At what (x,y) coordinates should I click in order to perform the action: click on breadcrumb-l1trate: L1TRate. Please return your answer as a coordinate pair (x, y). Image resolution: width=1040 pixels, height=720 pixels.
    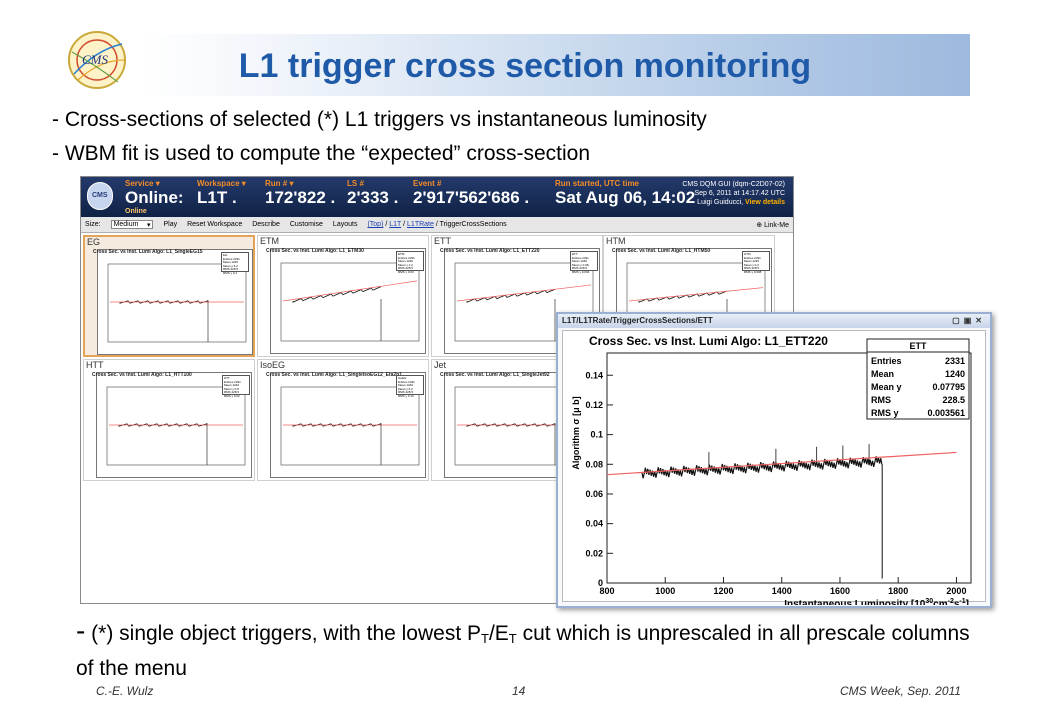
    Looking at the image, I should click on (420, 224).